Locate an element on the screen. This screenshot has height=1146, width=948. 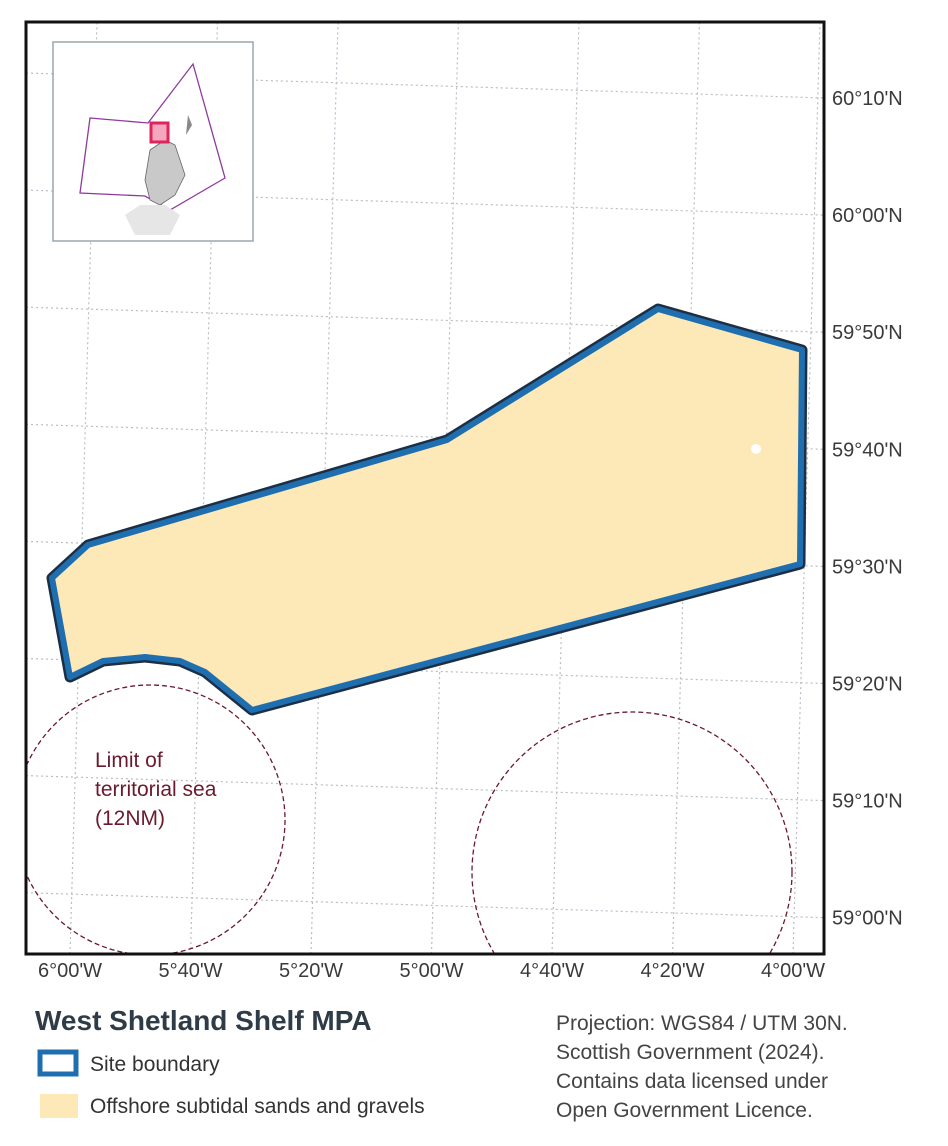
meridian is located at coordinates (806, 488).